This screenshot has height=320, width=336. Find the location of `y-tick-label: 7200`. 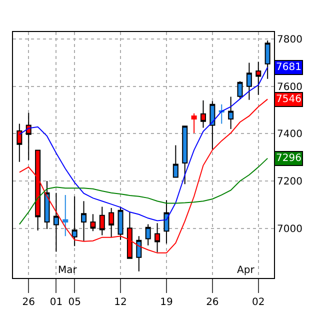

y-tick-label: 7200 is located at coordinates (289, 182).